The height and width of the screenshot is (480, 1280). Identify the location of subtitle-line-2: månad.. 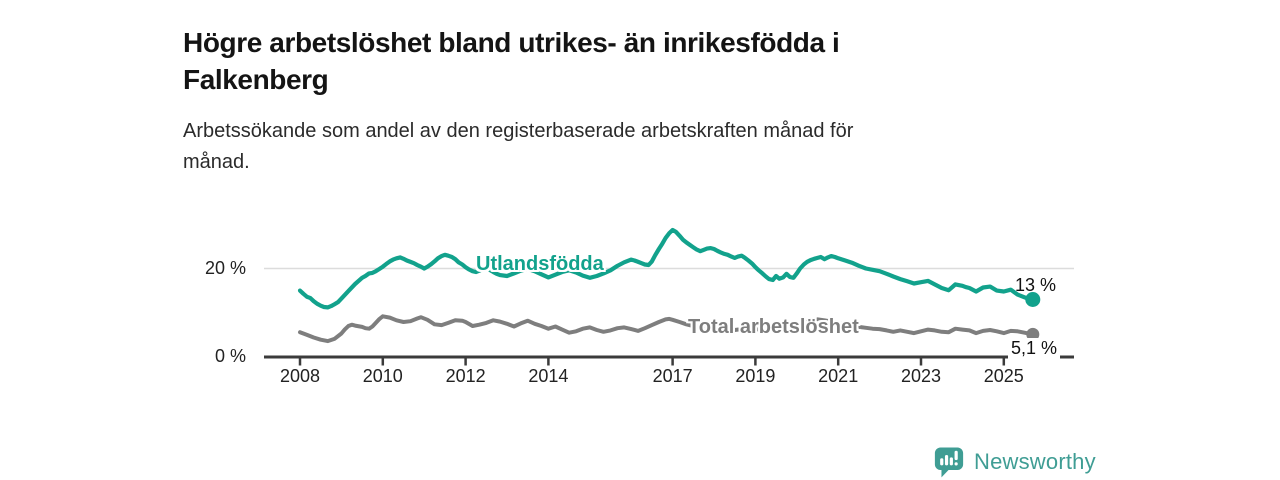
(216, 162).